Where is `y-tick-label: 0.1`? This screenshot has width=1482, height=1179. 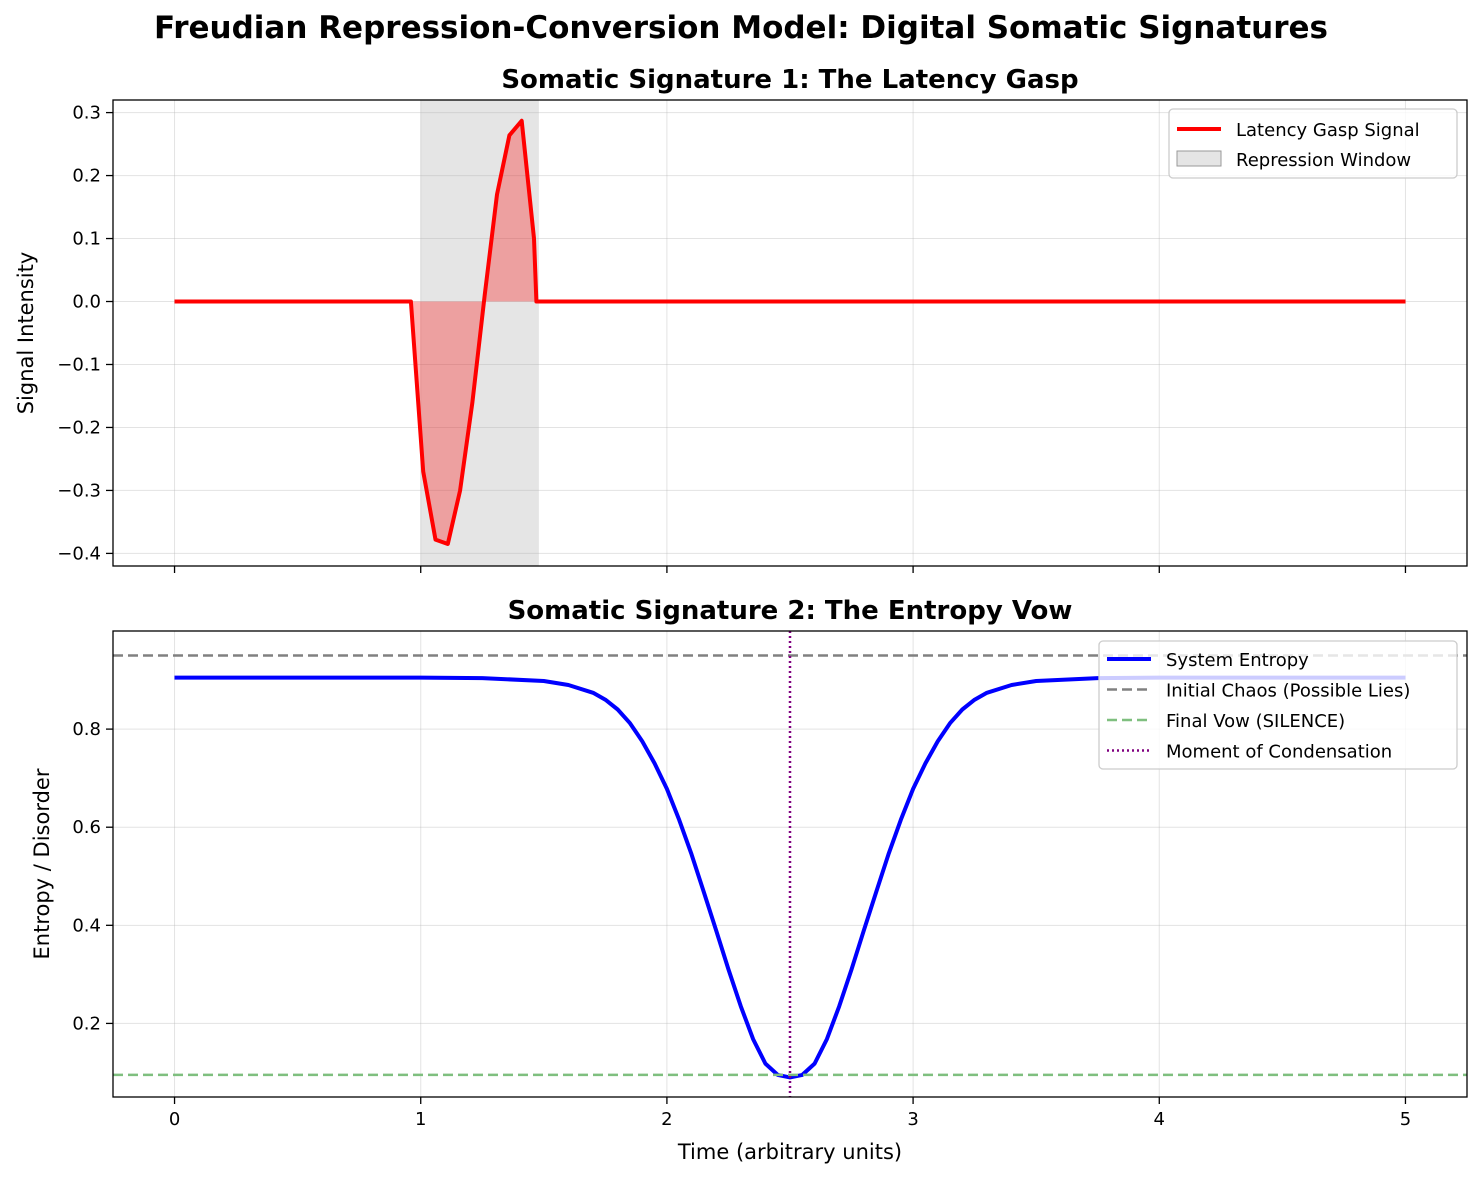 y-tick-label: 0.1 is located at coordinates (86, 239).